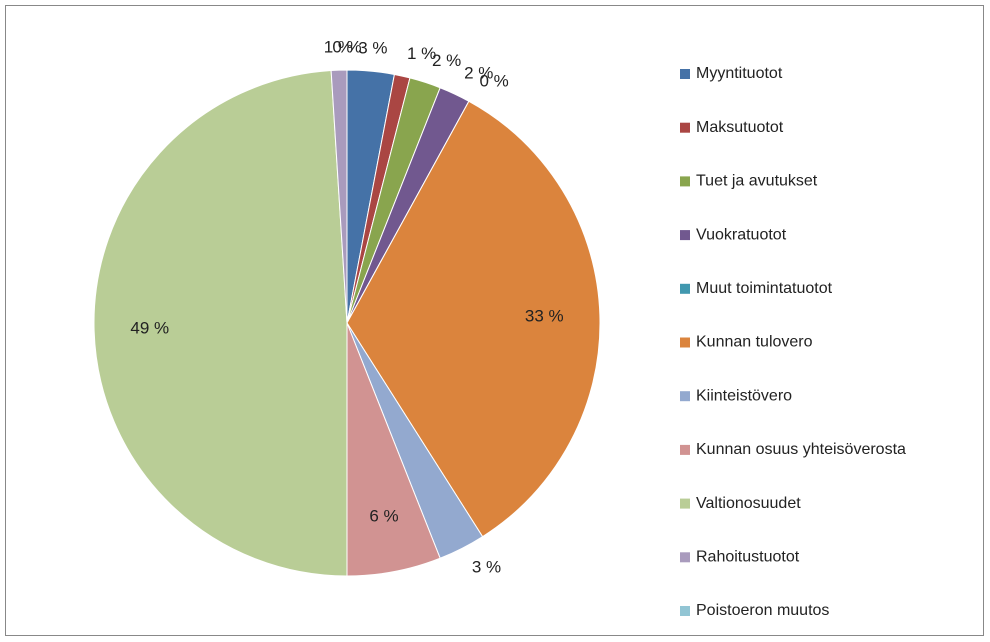 Image resolution: width=990 pixels, height=642 pixels. What do you see at coordinates (740, 127) in the screenshot?
I see `legend-label: Maksutuotot` at bounding box center [740, 127].